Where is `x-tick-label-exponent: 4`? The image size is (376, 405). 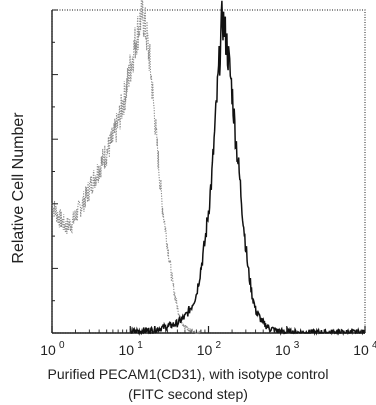
x-tick-label-exponent: 4 is located at coordinates (374, 345).